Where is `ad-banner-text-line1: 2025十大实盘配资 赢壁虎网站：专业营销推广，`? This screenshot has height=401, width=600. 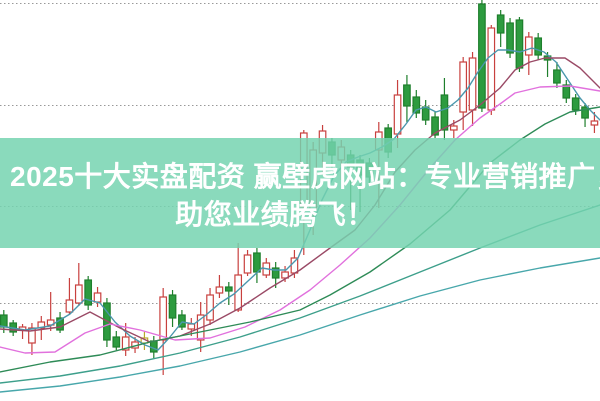
ad-banner-text-line1: 2025十大实盘配资 赢壁虎网站：专业营销推广， is located at coordinates (305, 176).